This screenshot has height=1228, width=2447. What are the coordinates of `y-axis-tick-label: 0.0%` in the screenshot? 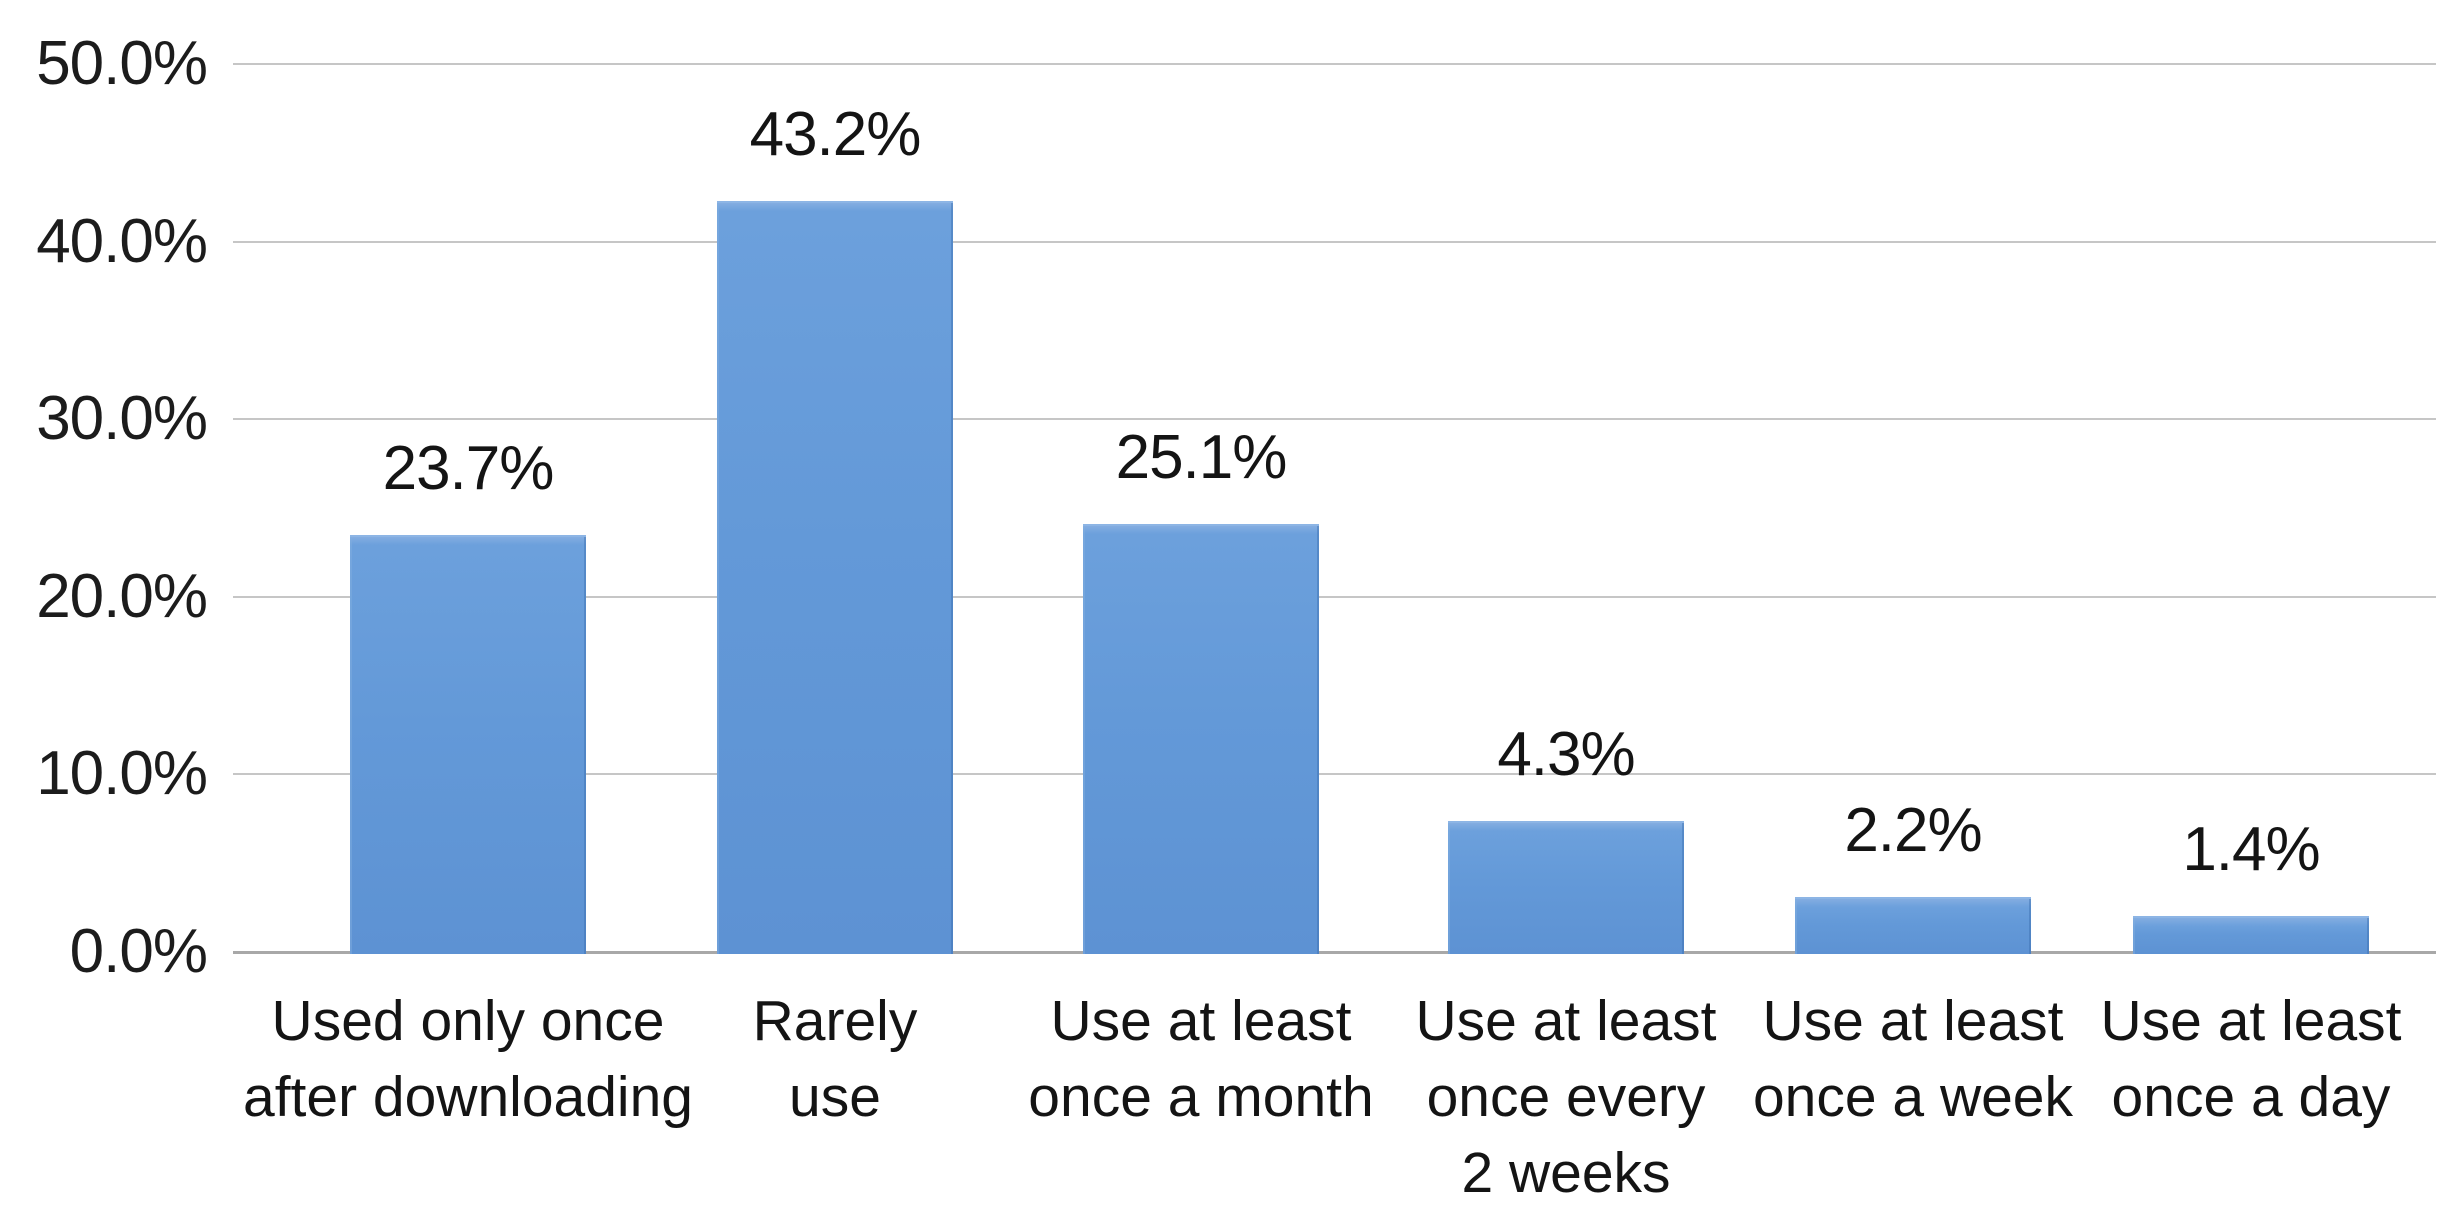 It's located at (138, 951).